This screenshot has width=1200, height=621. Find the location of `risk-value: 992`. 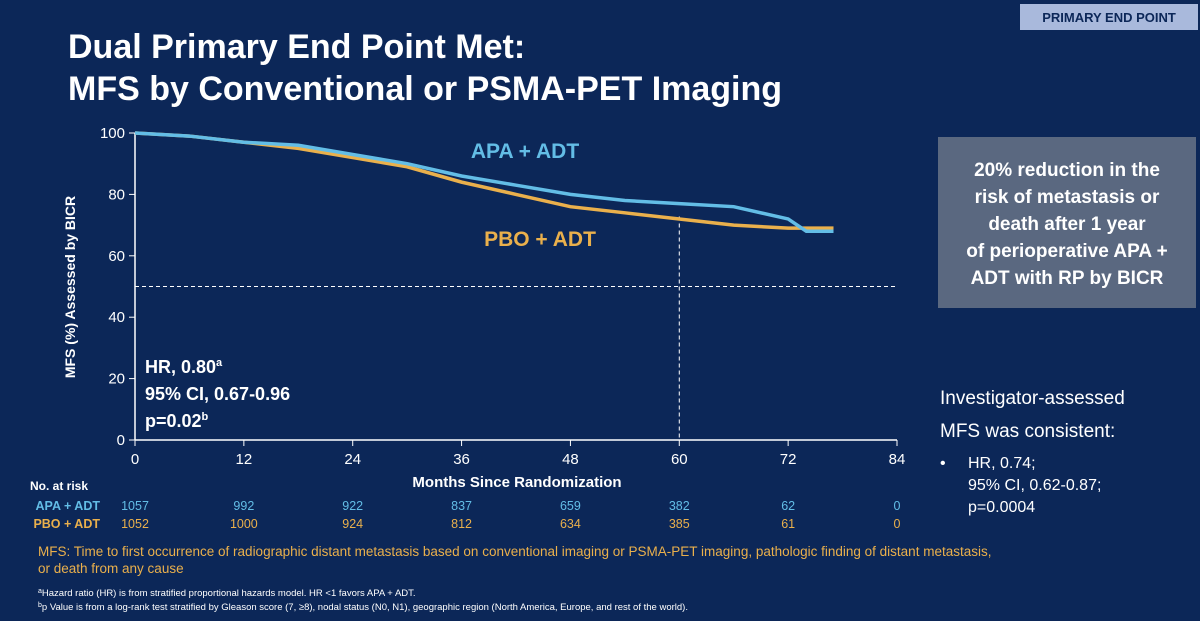

risk-value: 992 is located at coordinates (243, 506).